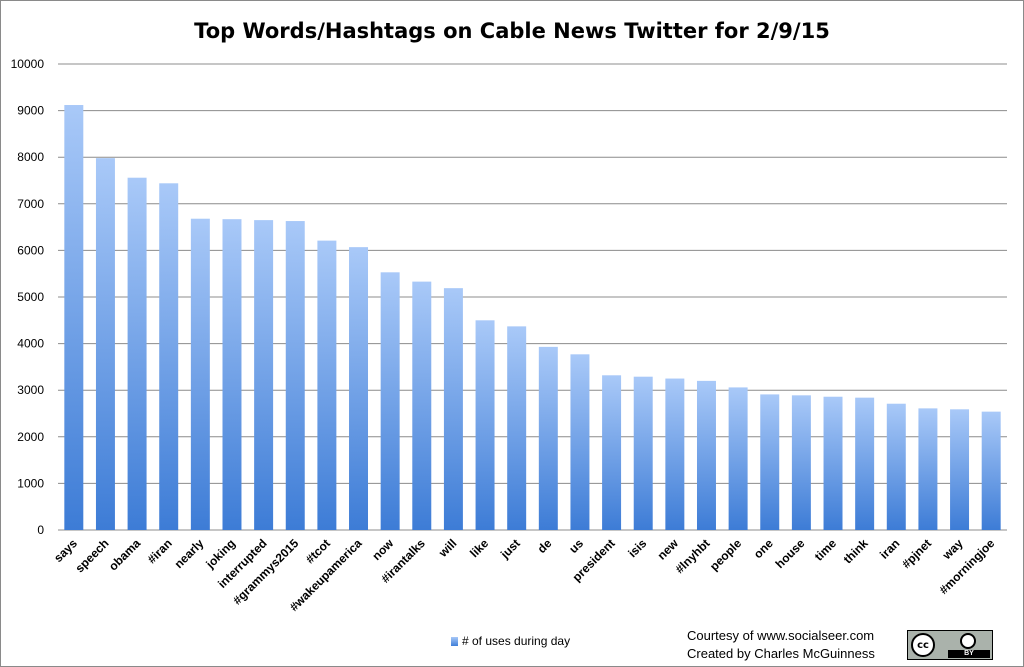 The image size is (1024, 667). What do you see at coordinates (928, 469) in the screenshot?
I see `bar-hashtag-pjnet` at bounding box center [928, 469].